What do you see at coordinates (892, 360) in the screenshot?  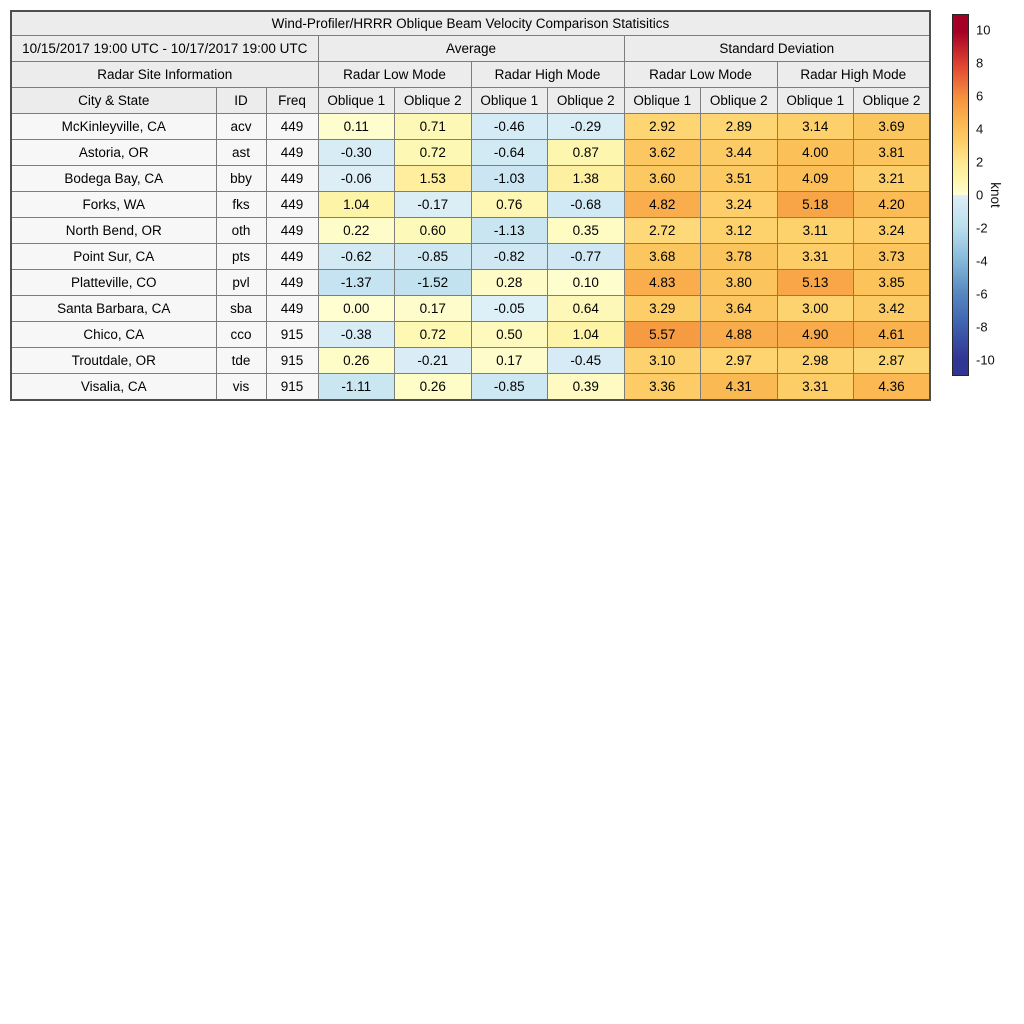 I see `value-cell: 2.87` at bounding box center [892, 360].